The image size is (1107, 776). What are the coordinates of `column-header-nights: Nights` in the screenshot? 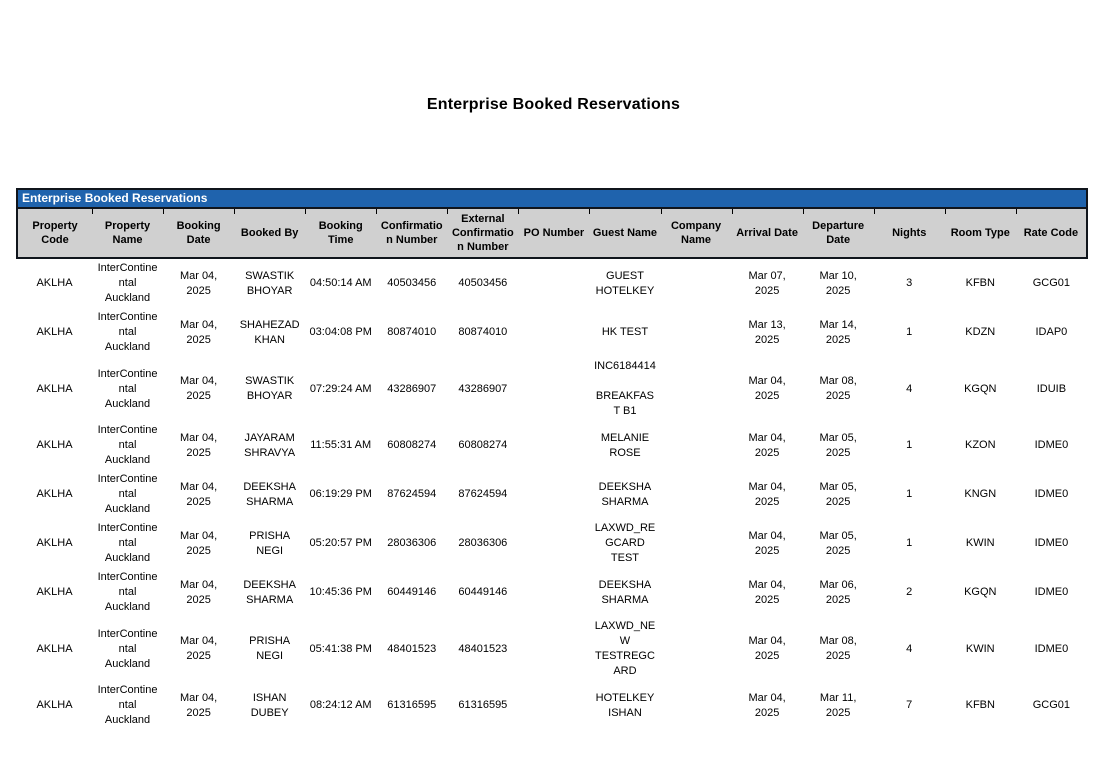 It's located at (909, 234).